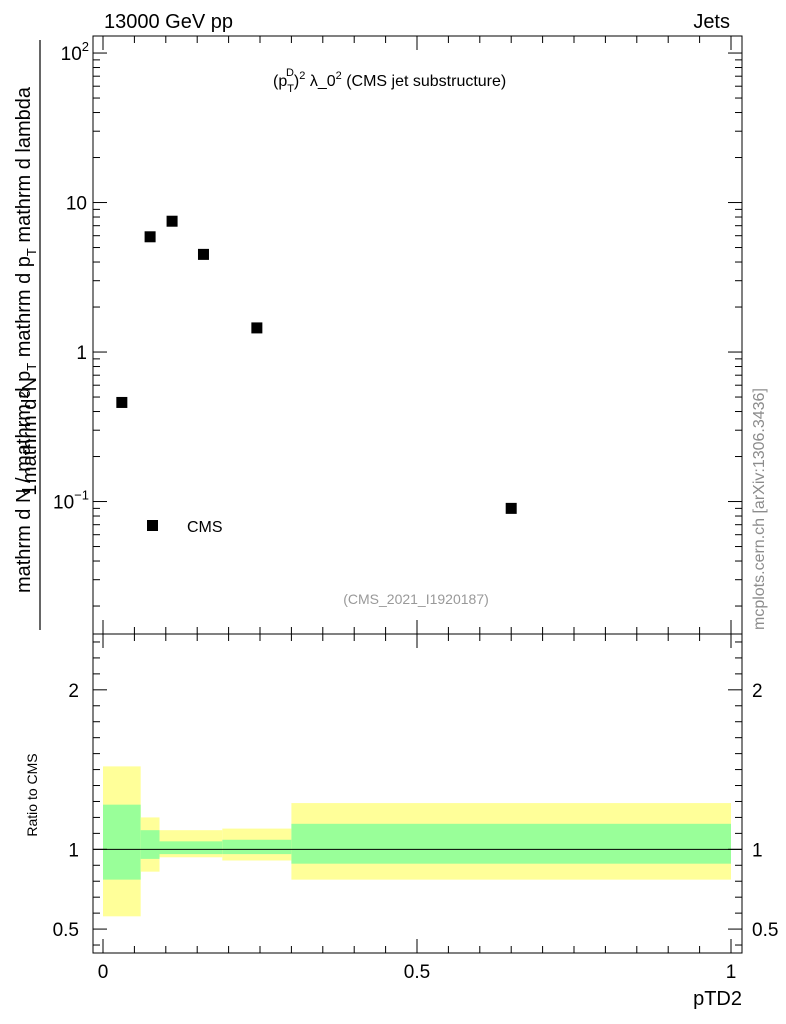 The image size is (786, 1024). What do you see at coordinates (152, 525) in the screenshot?
I see `legend-marker` at bounding box center [152, 525].